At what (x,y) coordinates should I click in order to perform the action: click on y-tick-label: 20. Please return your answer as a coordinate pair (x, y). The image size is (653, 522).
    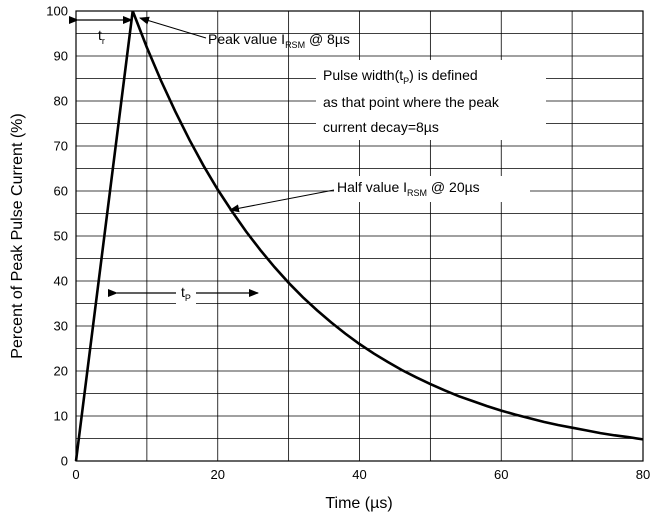
    Looking at the image, I should click on (61, 371).